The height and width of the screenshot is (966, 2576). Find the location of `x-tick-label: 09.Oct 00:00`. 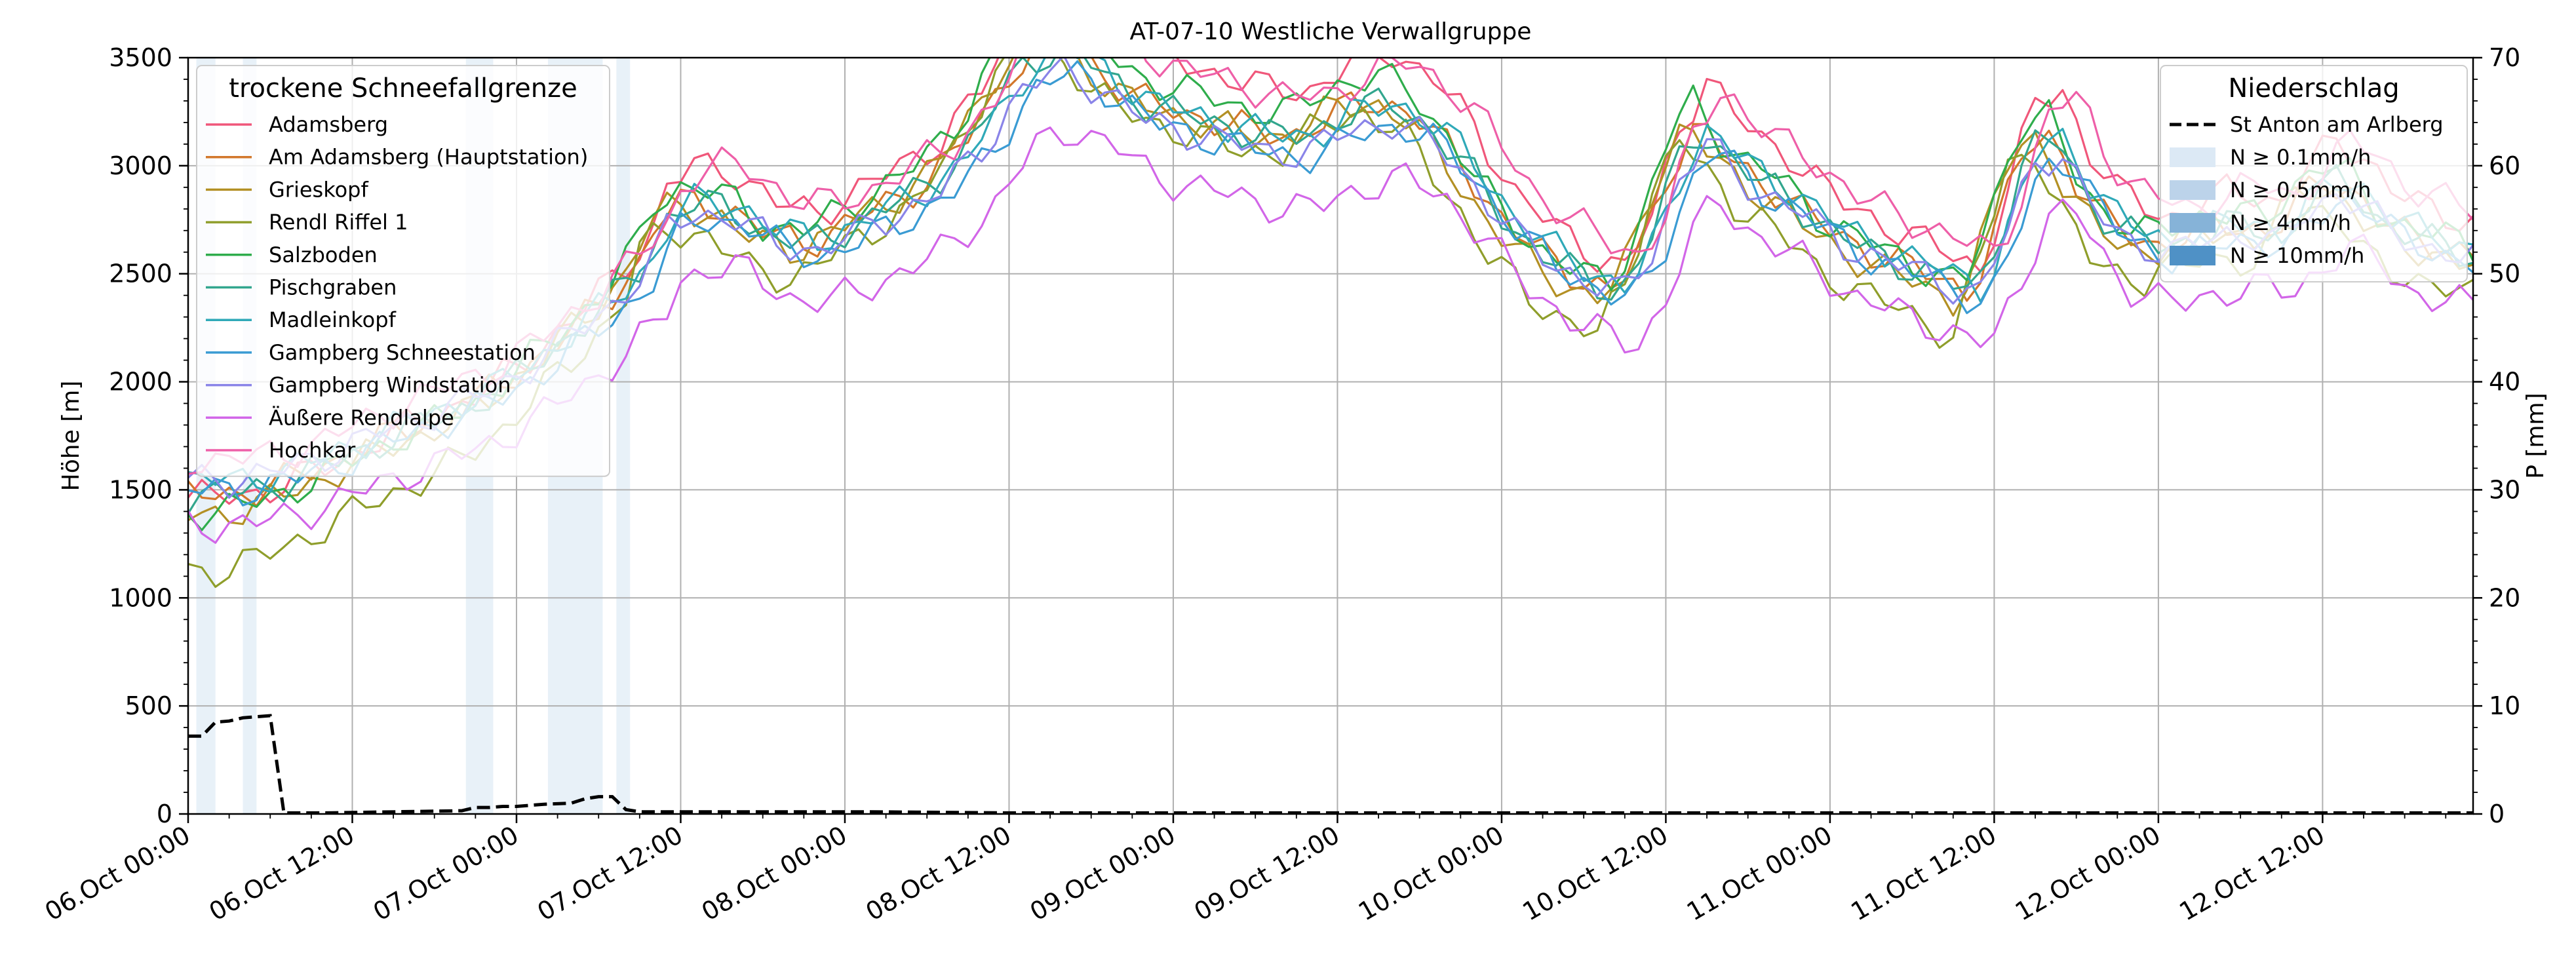

x-tick-label: 09.Oct 00:00 is located at coordinates (1103, 874).